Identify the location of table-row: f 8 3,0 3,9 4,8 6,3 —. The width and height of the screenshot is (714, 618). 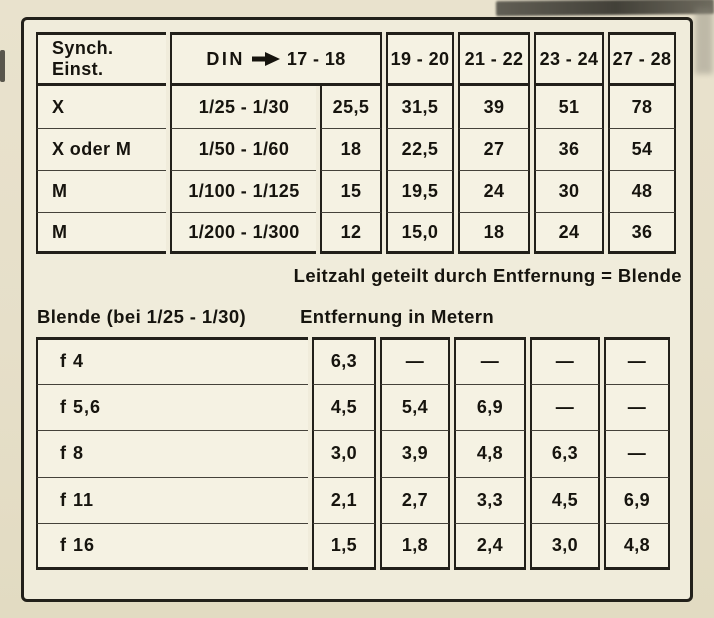
(353, 453).